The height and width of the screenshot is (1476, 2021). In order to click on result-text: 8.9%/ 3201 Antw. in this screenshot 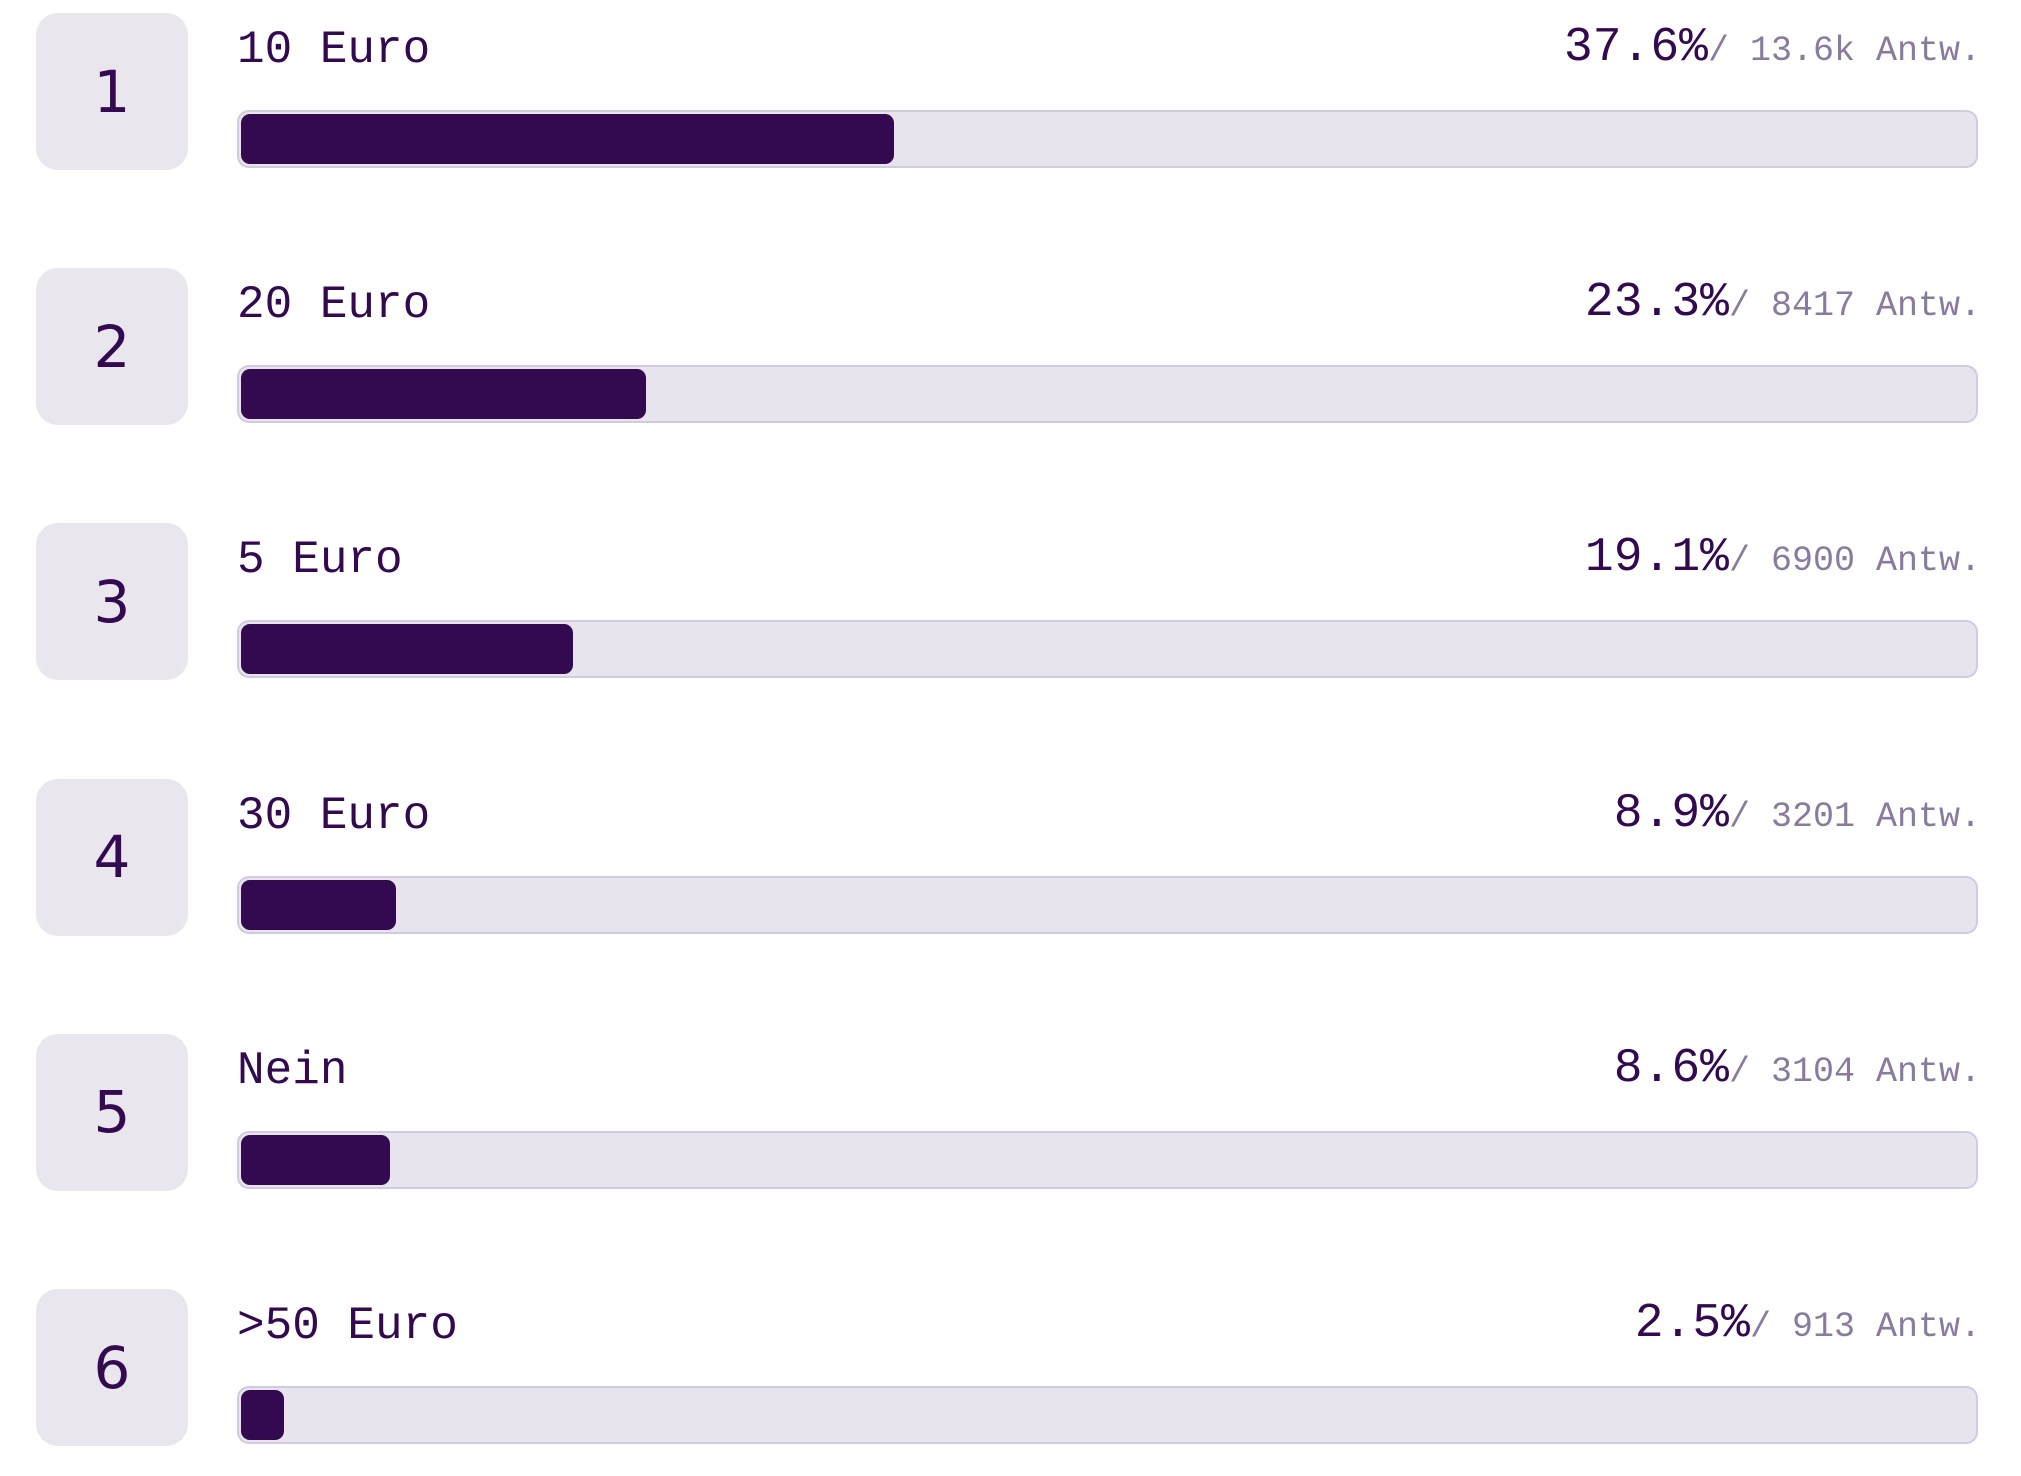, I will do `click(1797, 818)`.